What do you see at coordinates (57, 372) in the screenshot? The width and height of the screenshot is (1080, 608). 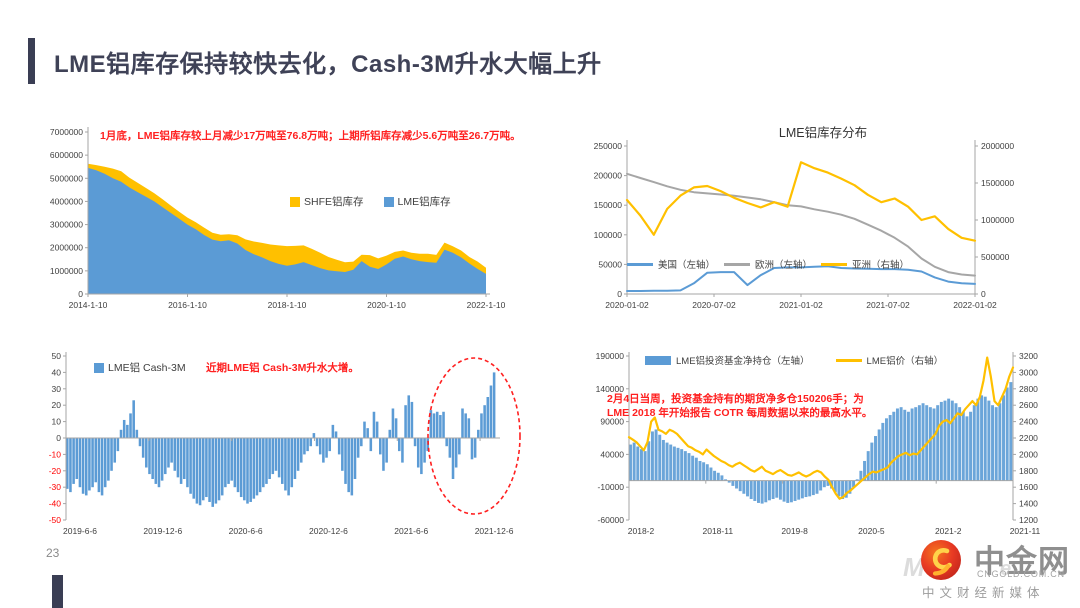 I see `svg-text: 40` at bounding box center [57, 372].